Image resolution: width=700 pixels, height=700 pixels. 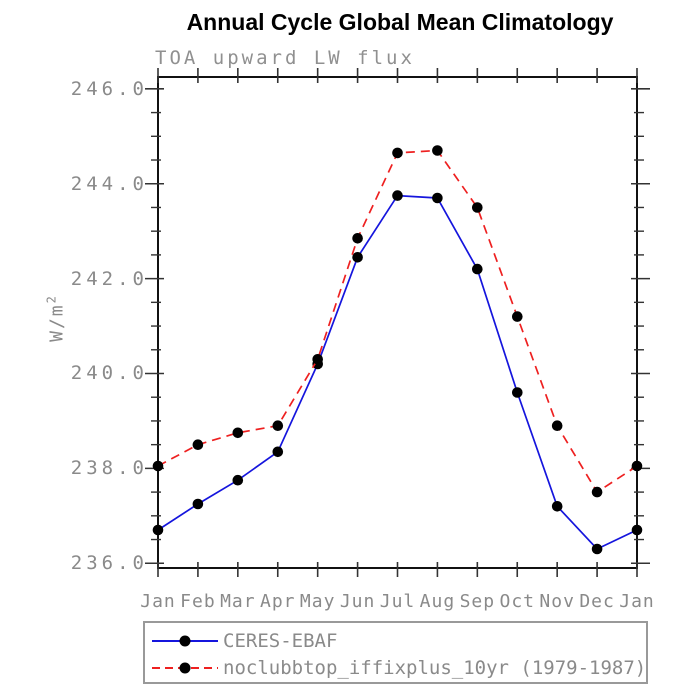 What do you see at coordinates (397, 601) in the screenshot?
I see `x-tick-label: Jul` at bounding box center [397, 601].